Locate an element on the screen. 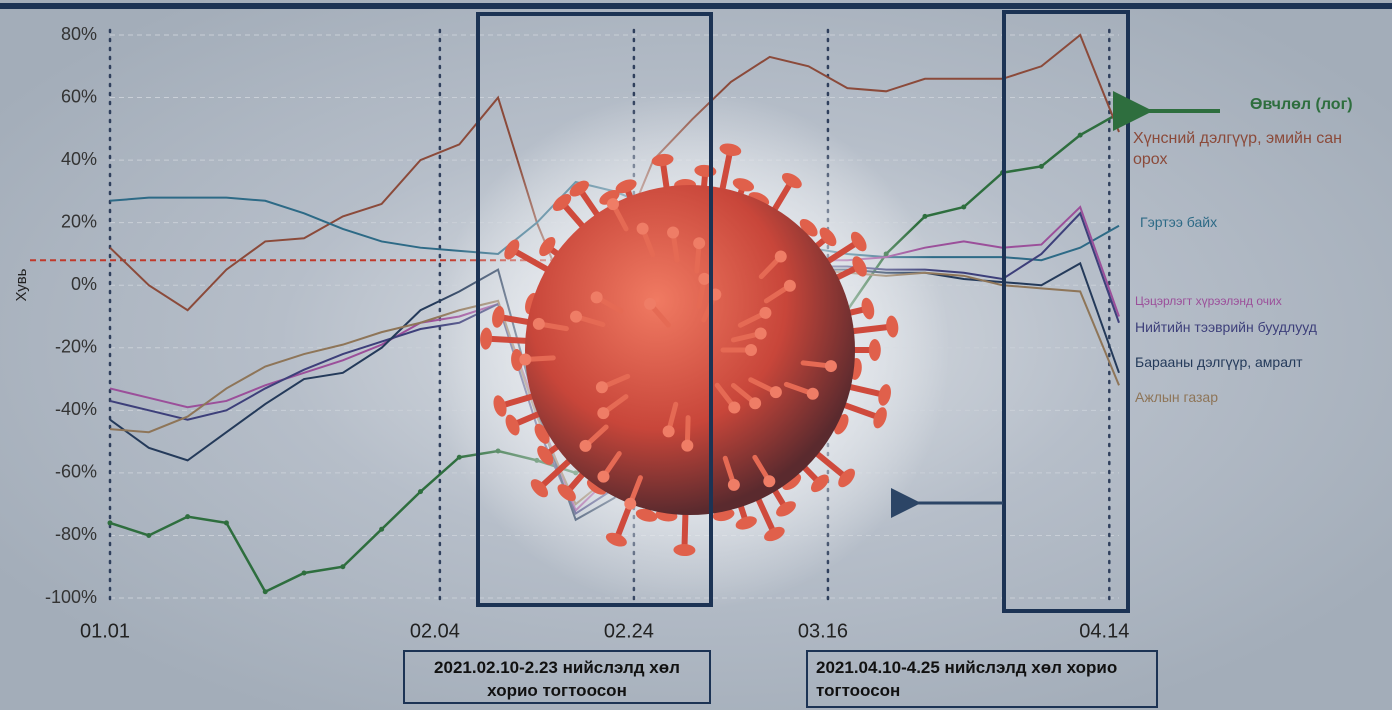  x-tick-label: 02.24 is located at coordinates (629, 631).